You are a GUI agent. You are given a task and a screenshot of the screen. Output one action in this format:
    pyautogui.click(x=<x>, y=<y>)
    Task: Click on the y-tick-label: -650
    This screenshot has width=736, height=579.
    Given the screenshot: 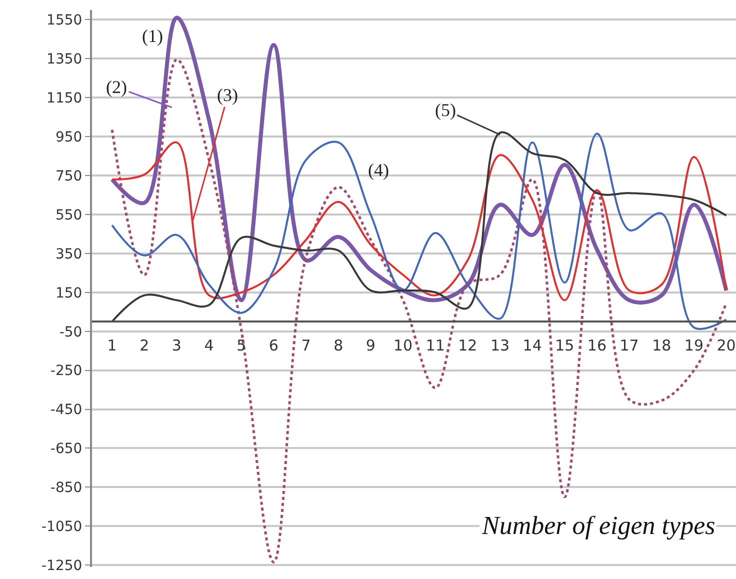 What is the action you would take?
    pyautogui.click(x=66, y=449)
    